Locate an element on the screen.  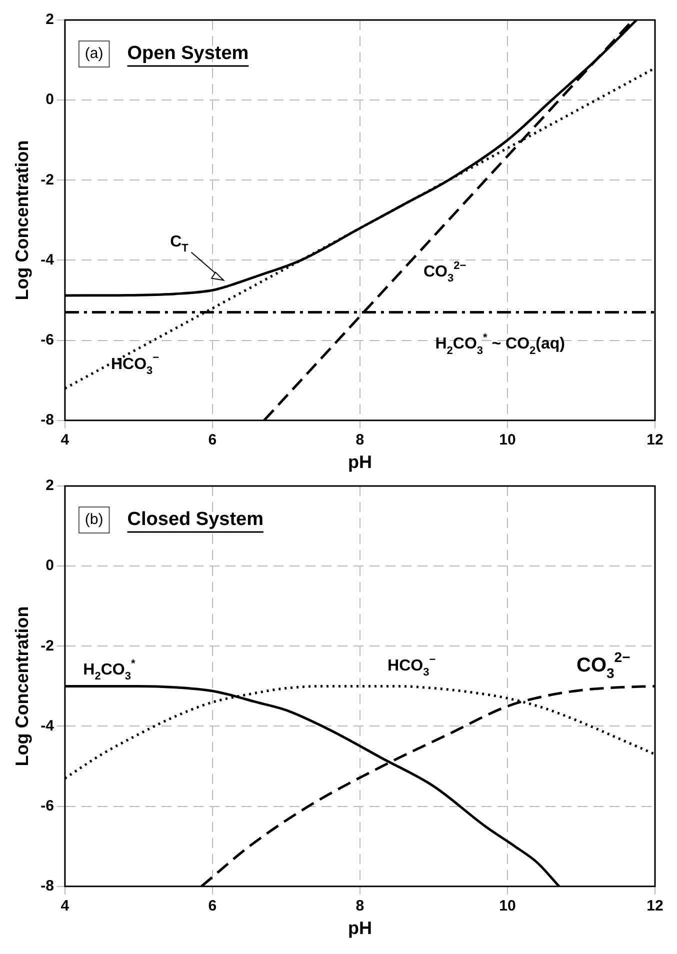
annotation: (a) is located at coordinates (94, 53).